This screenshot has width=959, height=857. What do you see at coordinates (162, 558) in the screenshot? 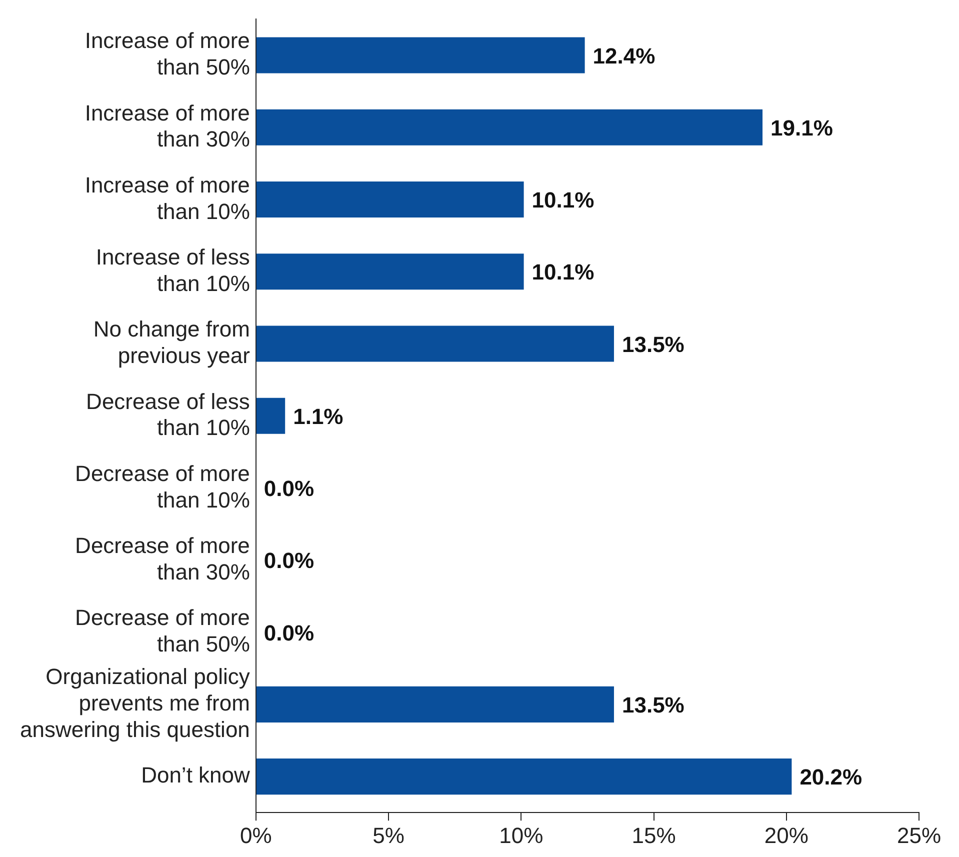
I see `y-tick-label: Decrease of more than 30%` at bounding box center [162, 558].